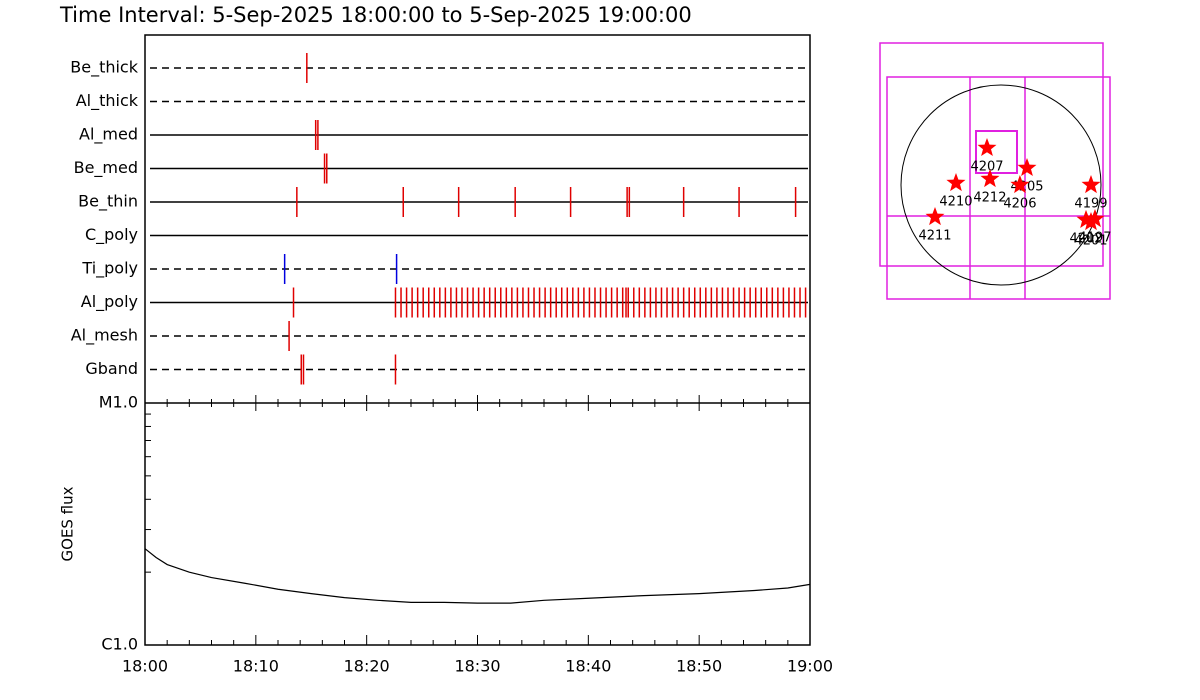  I want to click on row-label: Ti_poly, so click(109, 269).